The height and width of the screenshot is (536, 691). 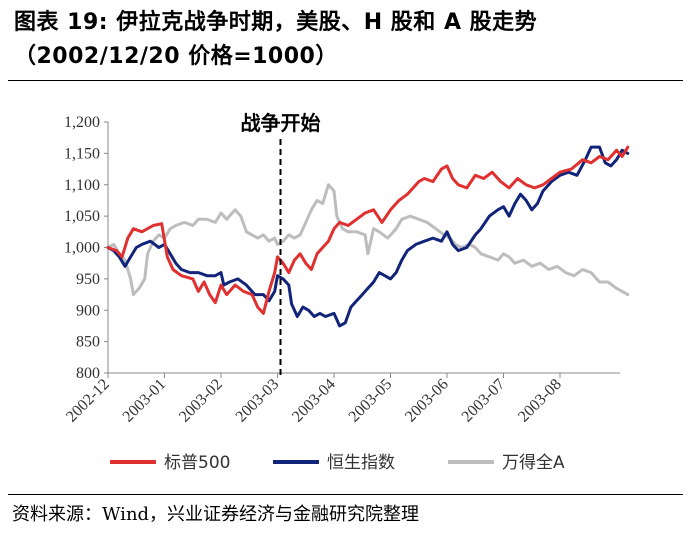 I want to click on legend-label: 标普500, so click(x=197, y=463).